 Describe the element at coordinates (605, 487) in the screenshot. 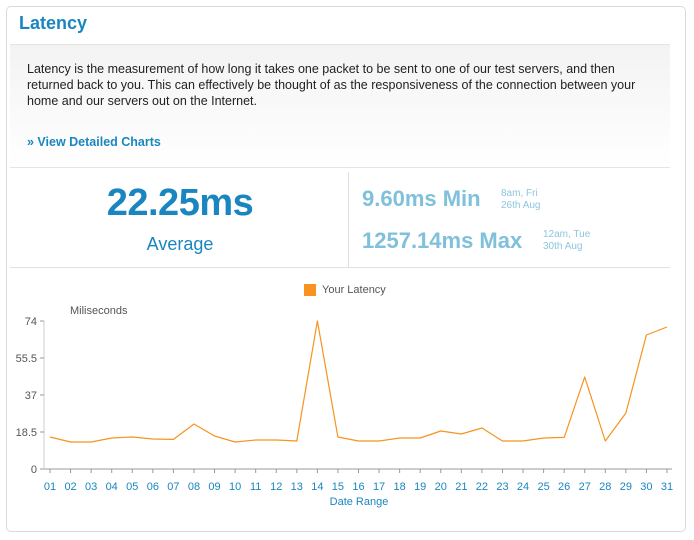

I see `x-tick-label: 28` at that location.